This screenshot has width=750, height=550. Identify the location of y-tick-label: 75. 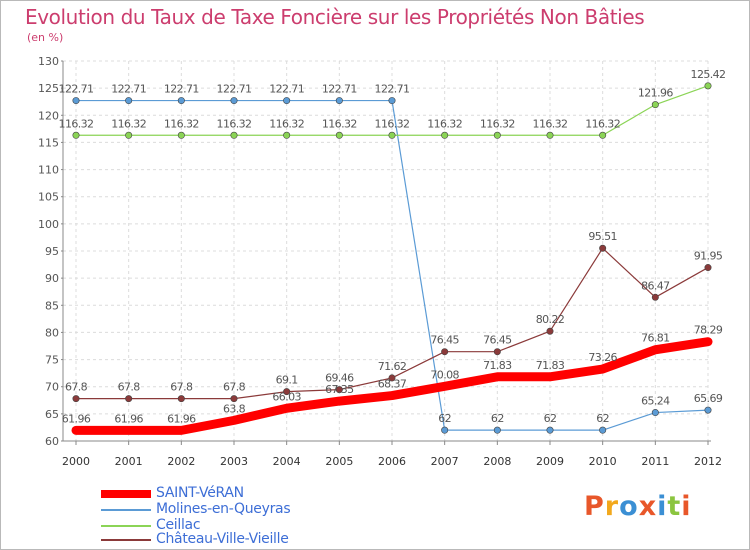
(52, 360).